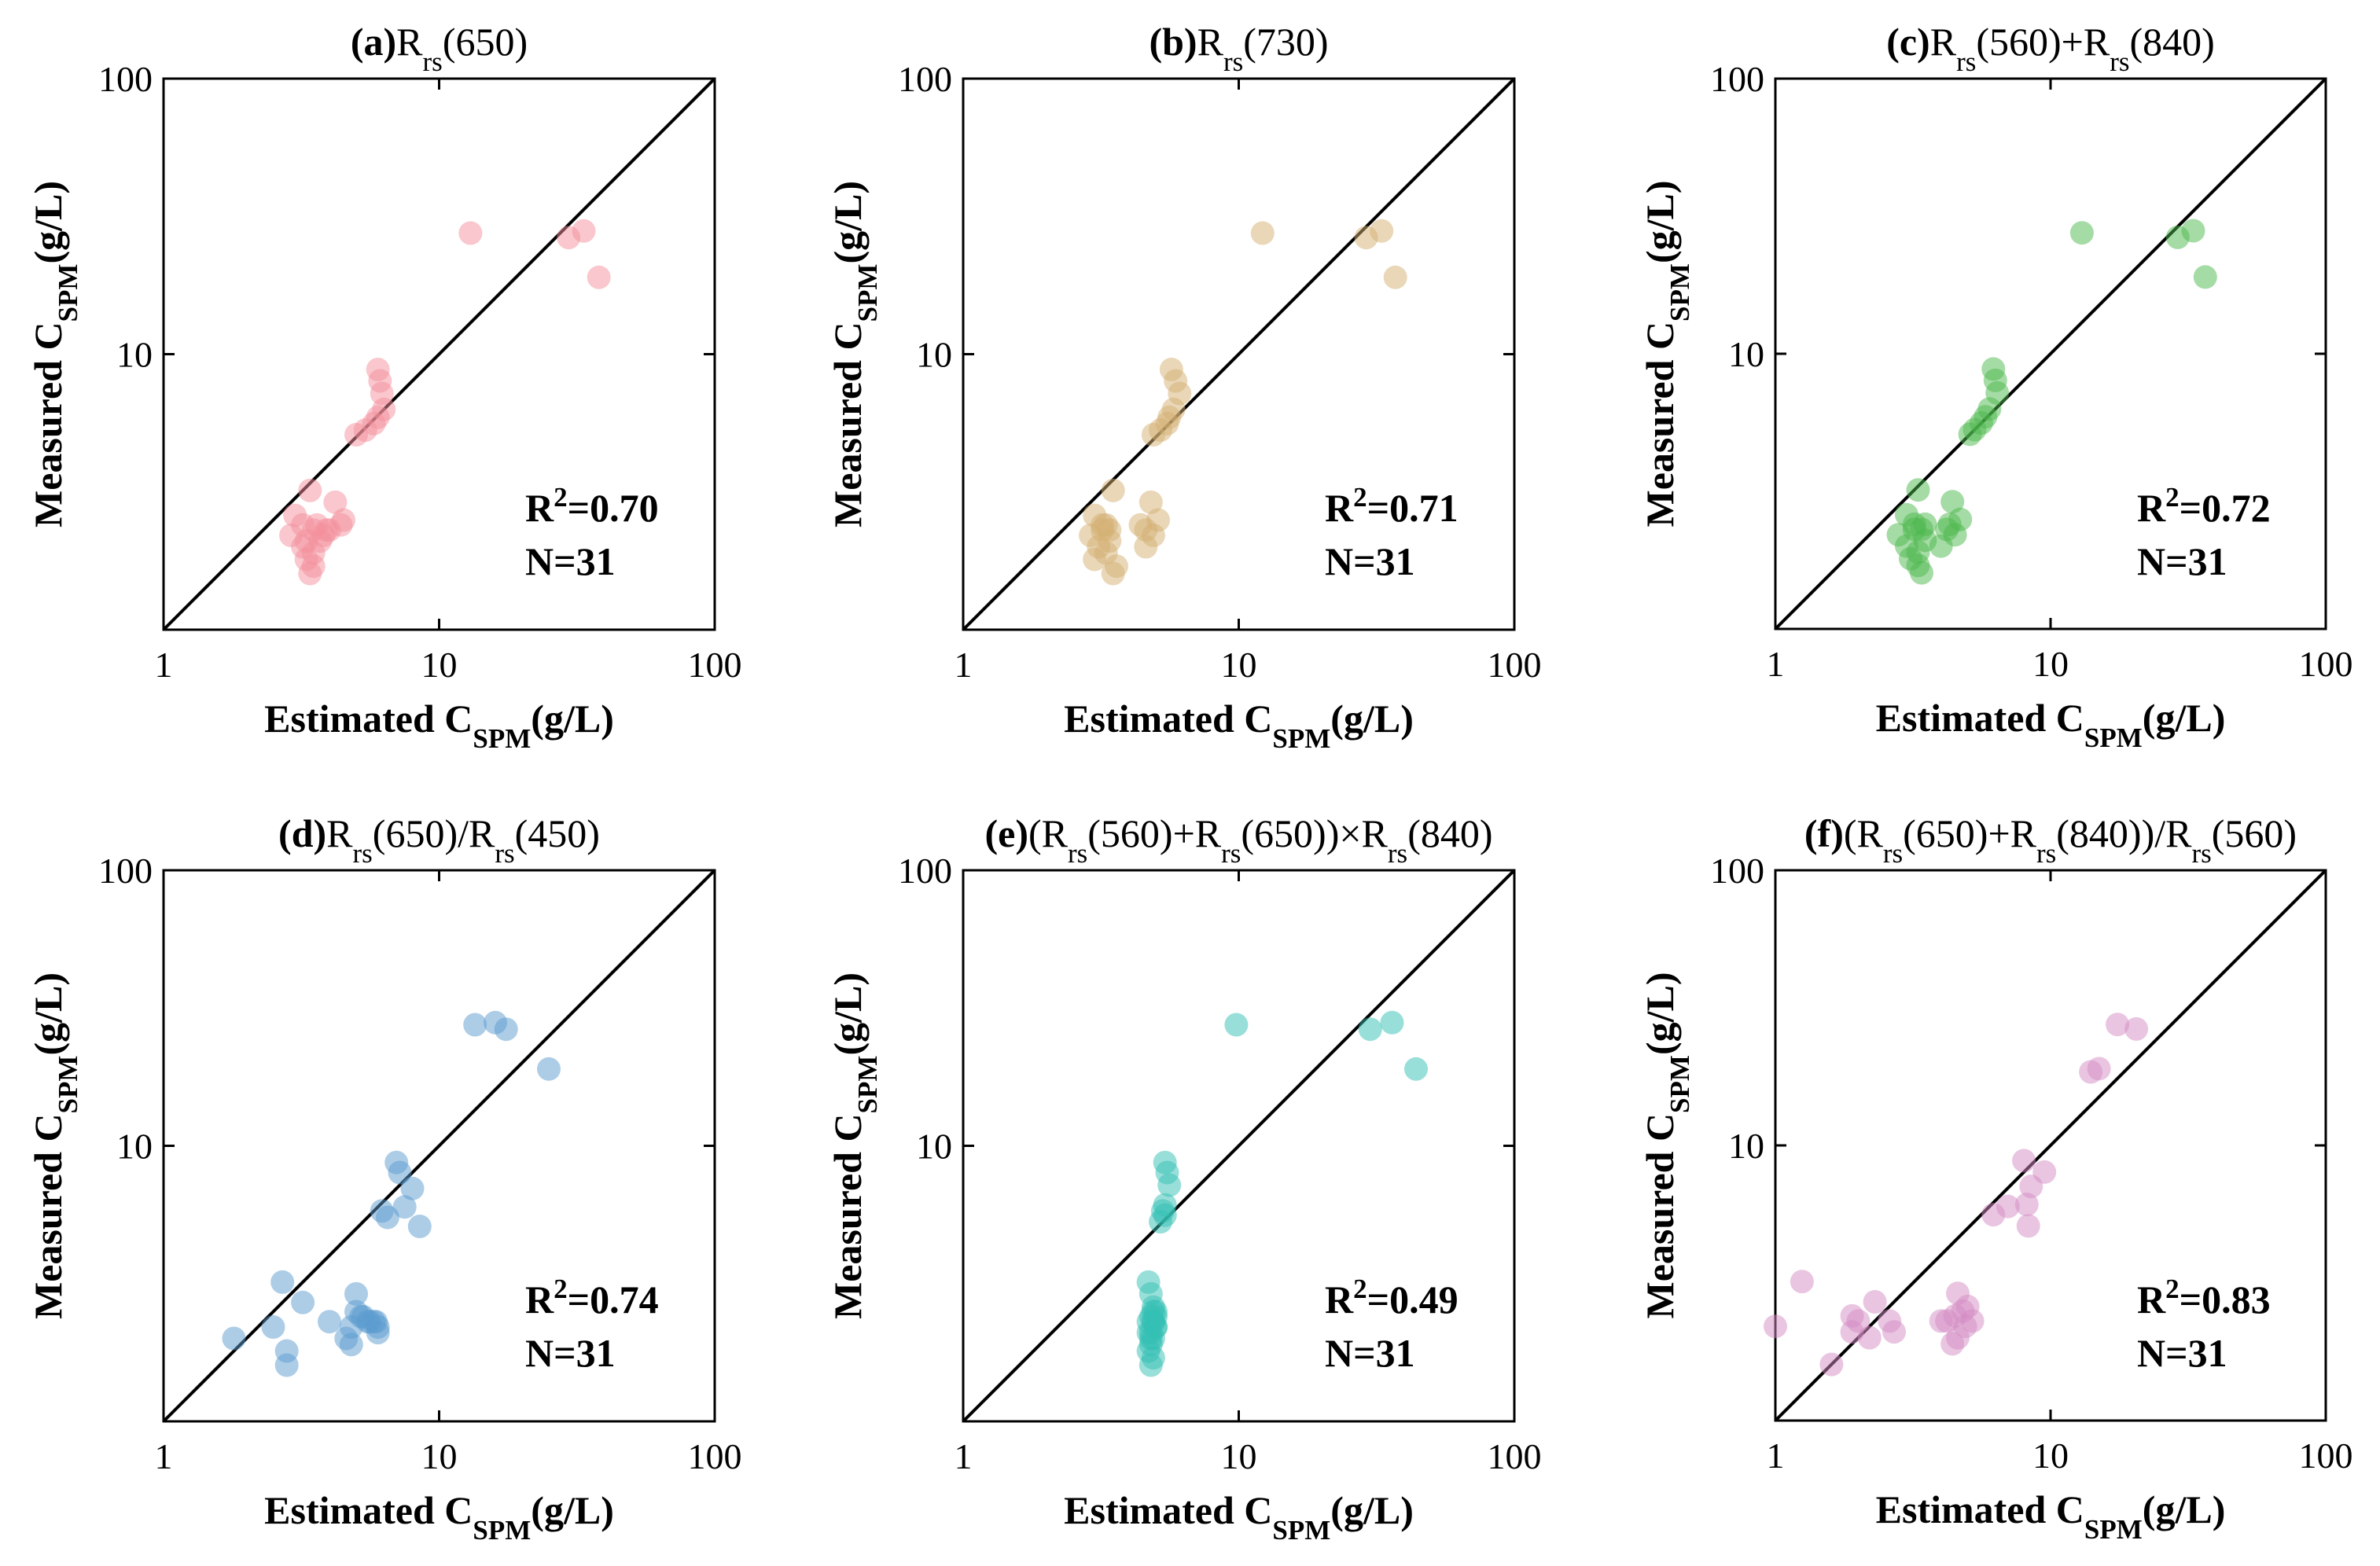 Image resolution: width=2380 pixels, height=1566 pixels. I want to click on text-segment: (450), so click(557, 833).